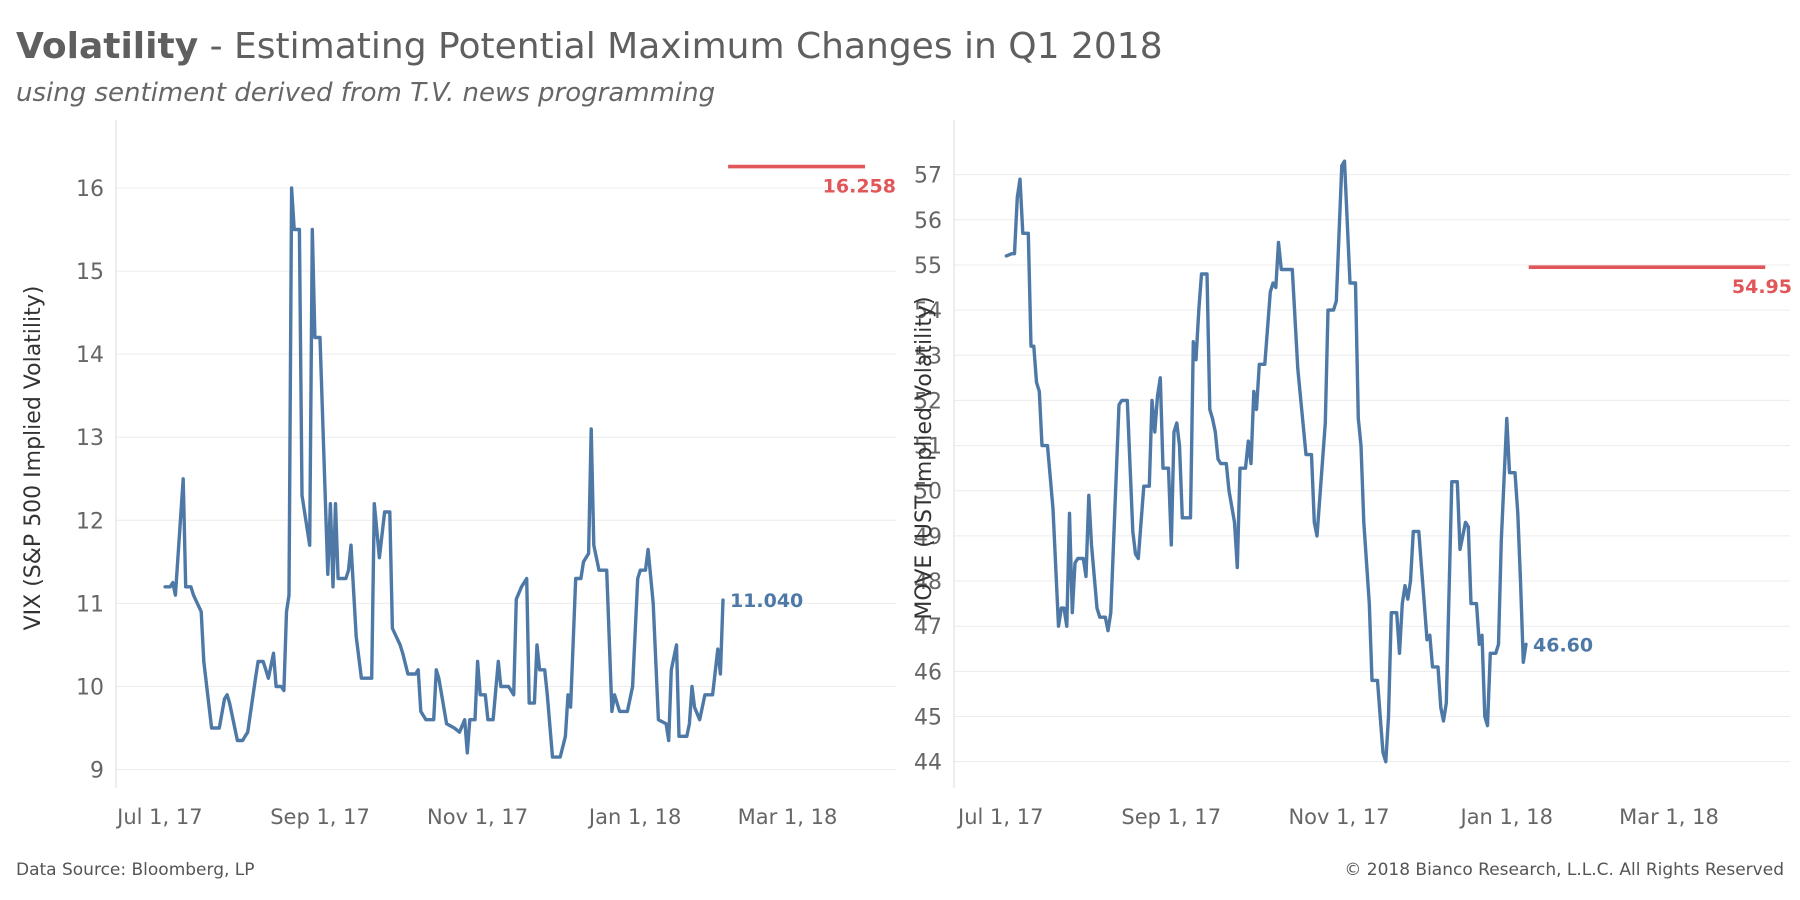 This screenshot has width=1800, height=900. I want to click on move-y-tick-label: 45, so click(928, 718).